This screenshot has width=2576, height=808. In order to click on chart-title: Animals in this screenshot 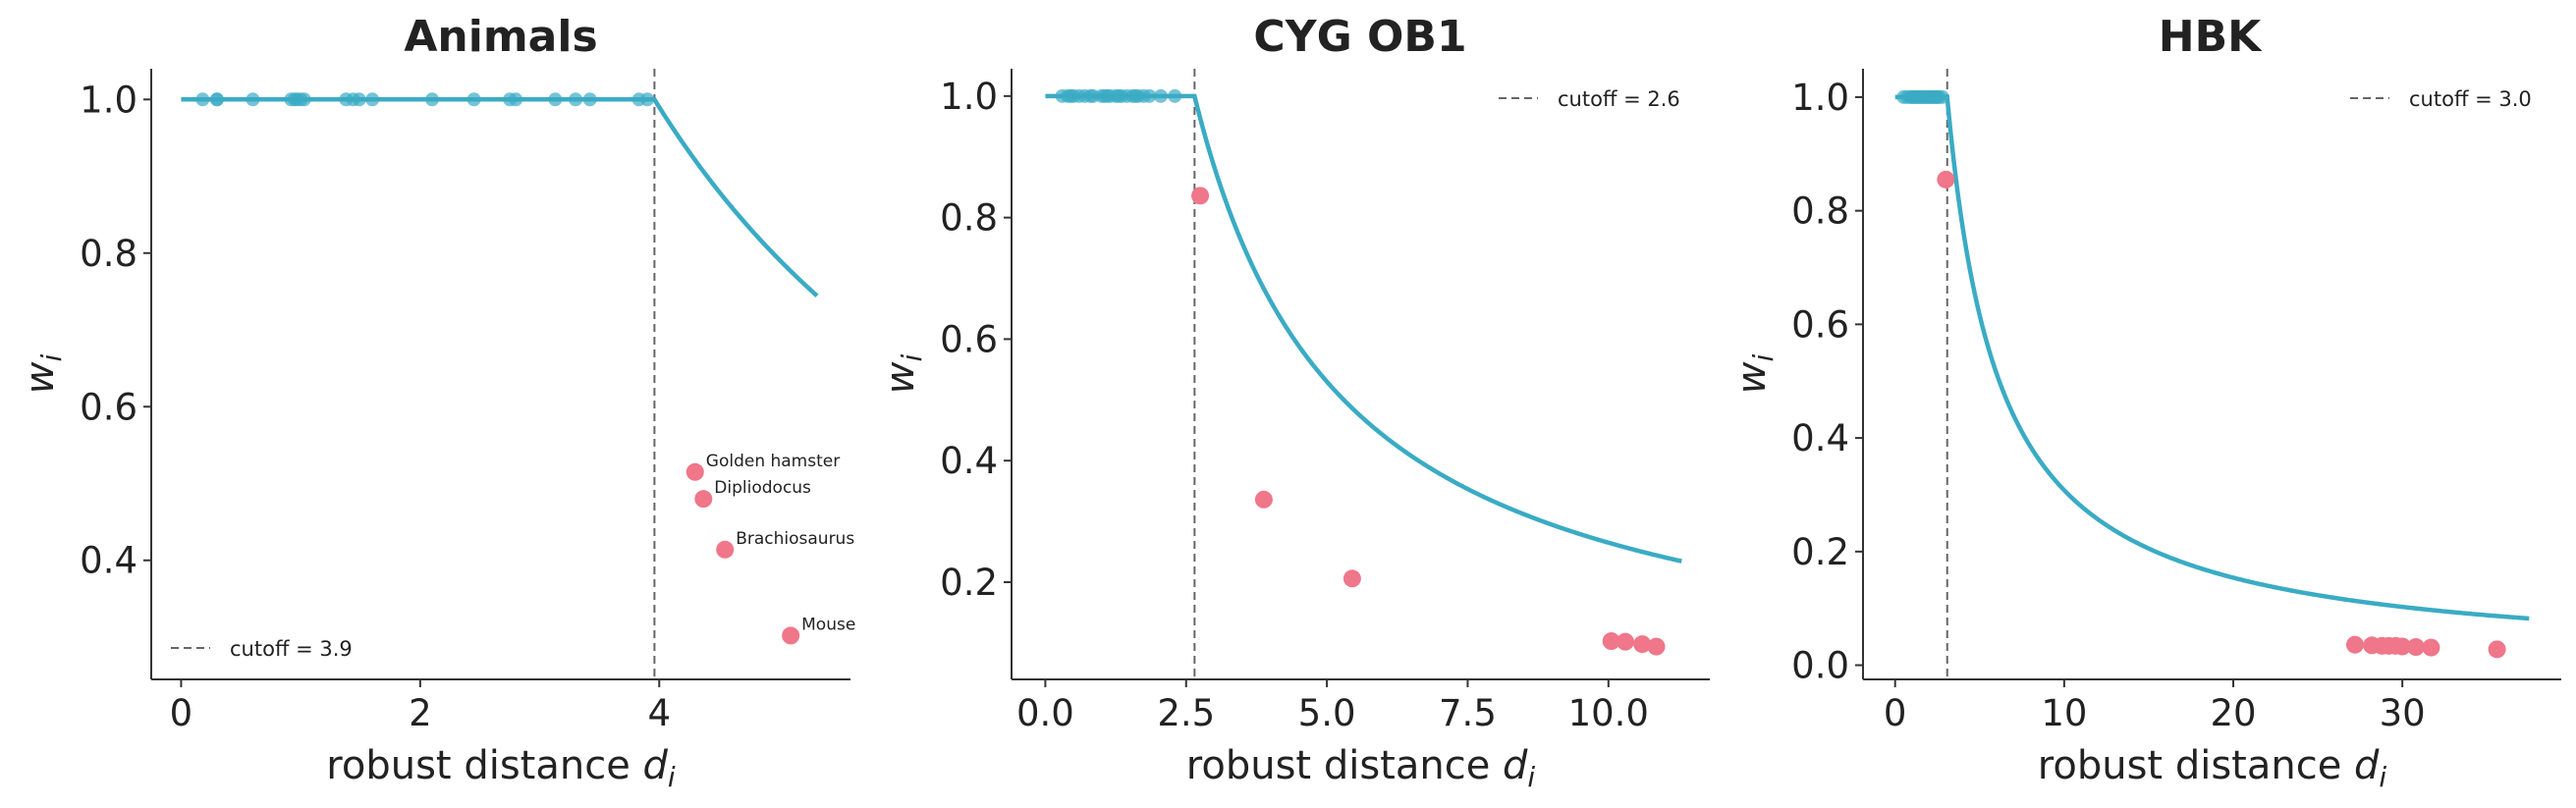, I will do `click(500, 37)`.